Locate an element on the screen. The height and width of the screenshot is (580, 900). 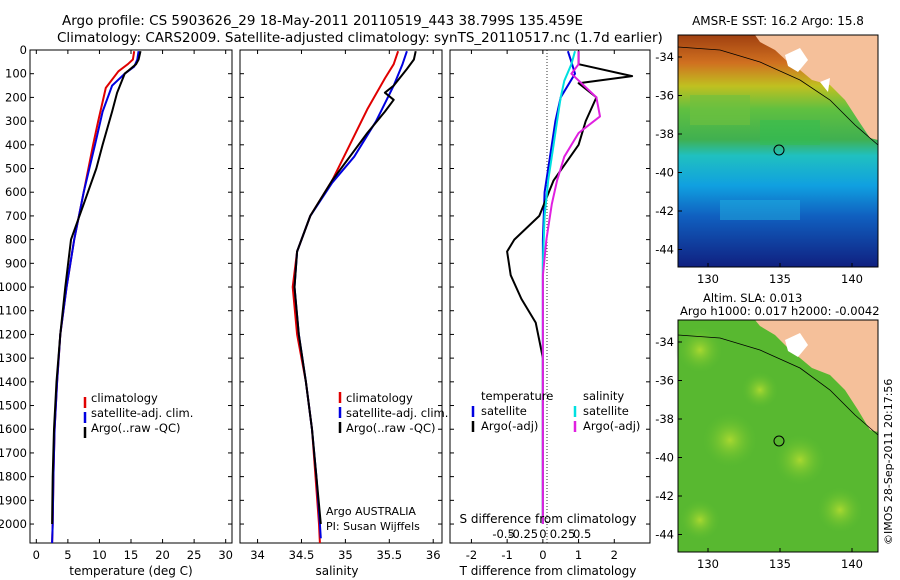
y-tick-label: 800 is located at coordinates (16, 240).